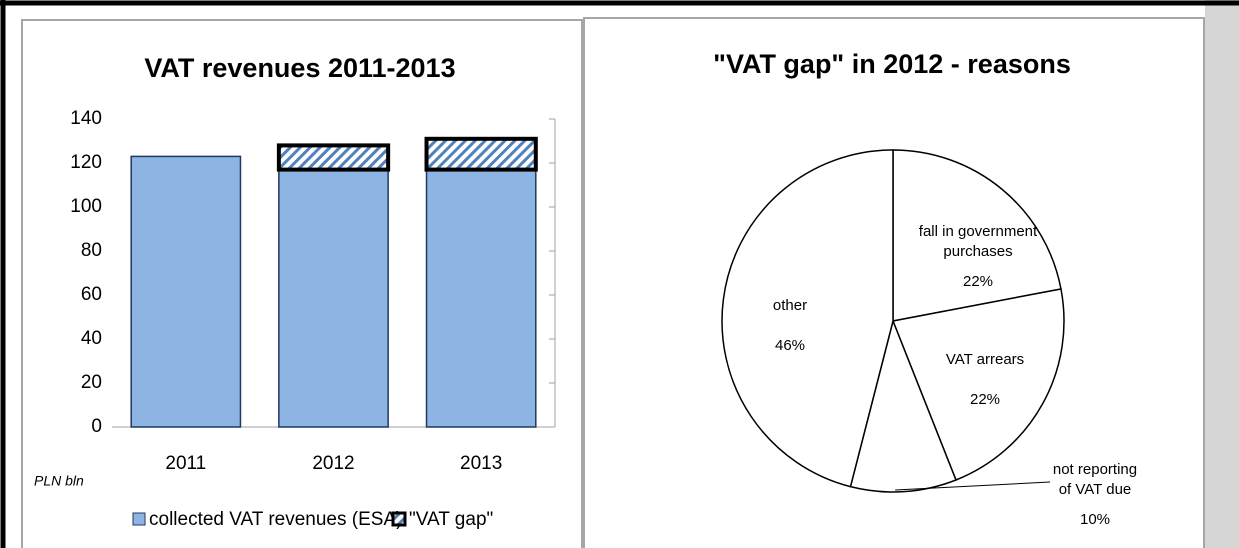  Describe the element at coordinates (892, 64) in the screenshot. I see `chart-title: "VAT gap" in 2012 - reasons` at that location.